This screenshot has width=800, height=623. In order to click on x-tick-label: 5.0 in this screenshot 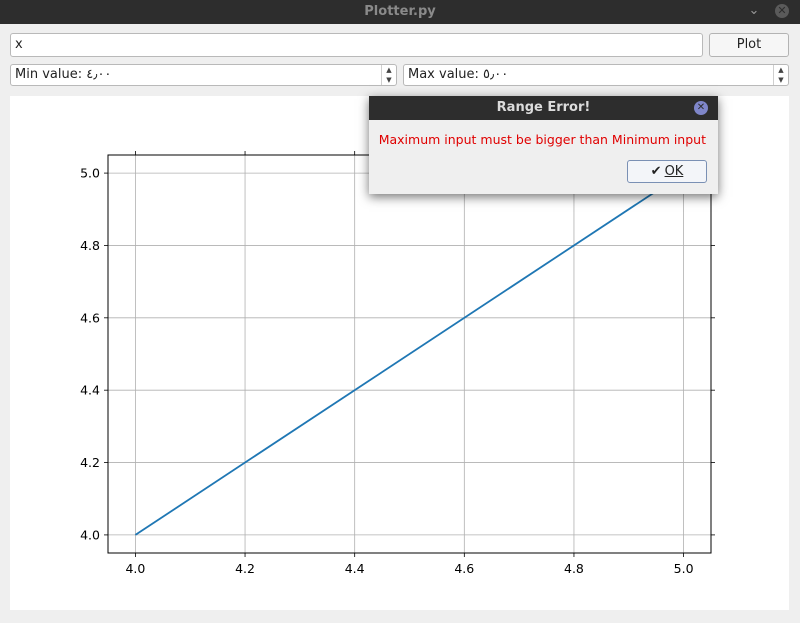, I will do `click(684, 568)`.